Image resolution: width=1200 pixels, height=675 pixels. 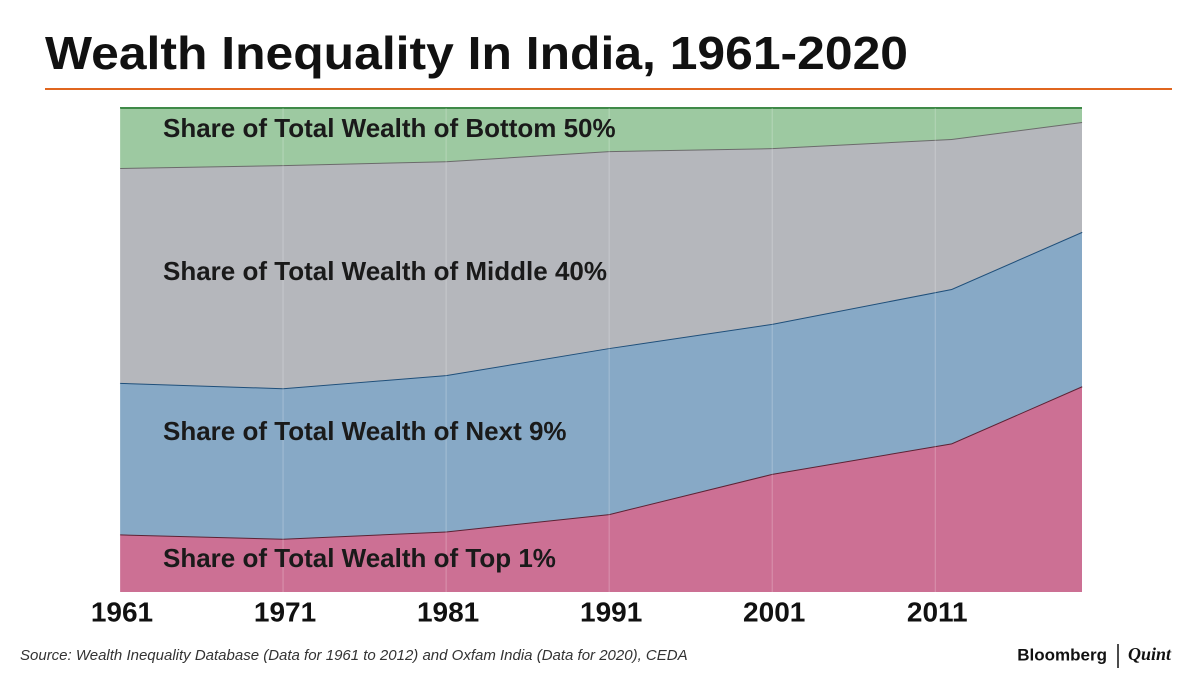 What do you see at coordinates (359, 558) in the screenshot?
I see `series-label: Share of Total Wealth of Top 1%` at bounding box center [359, 558].